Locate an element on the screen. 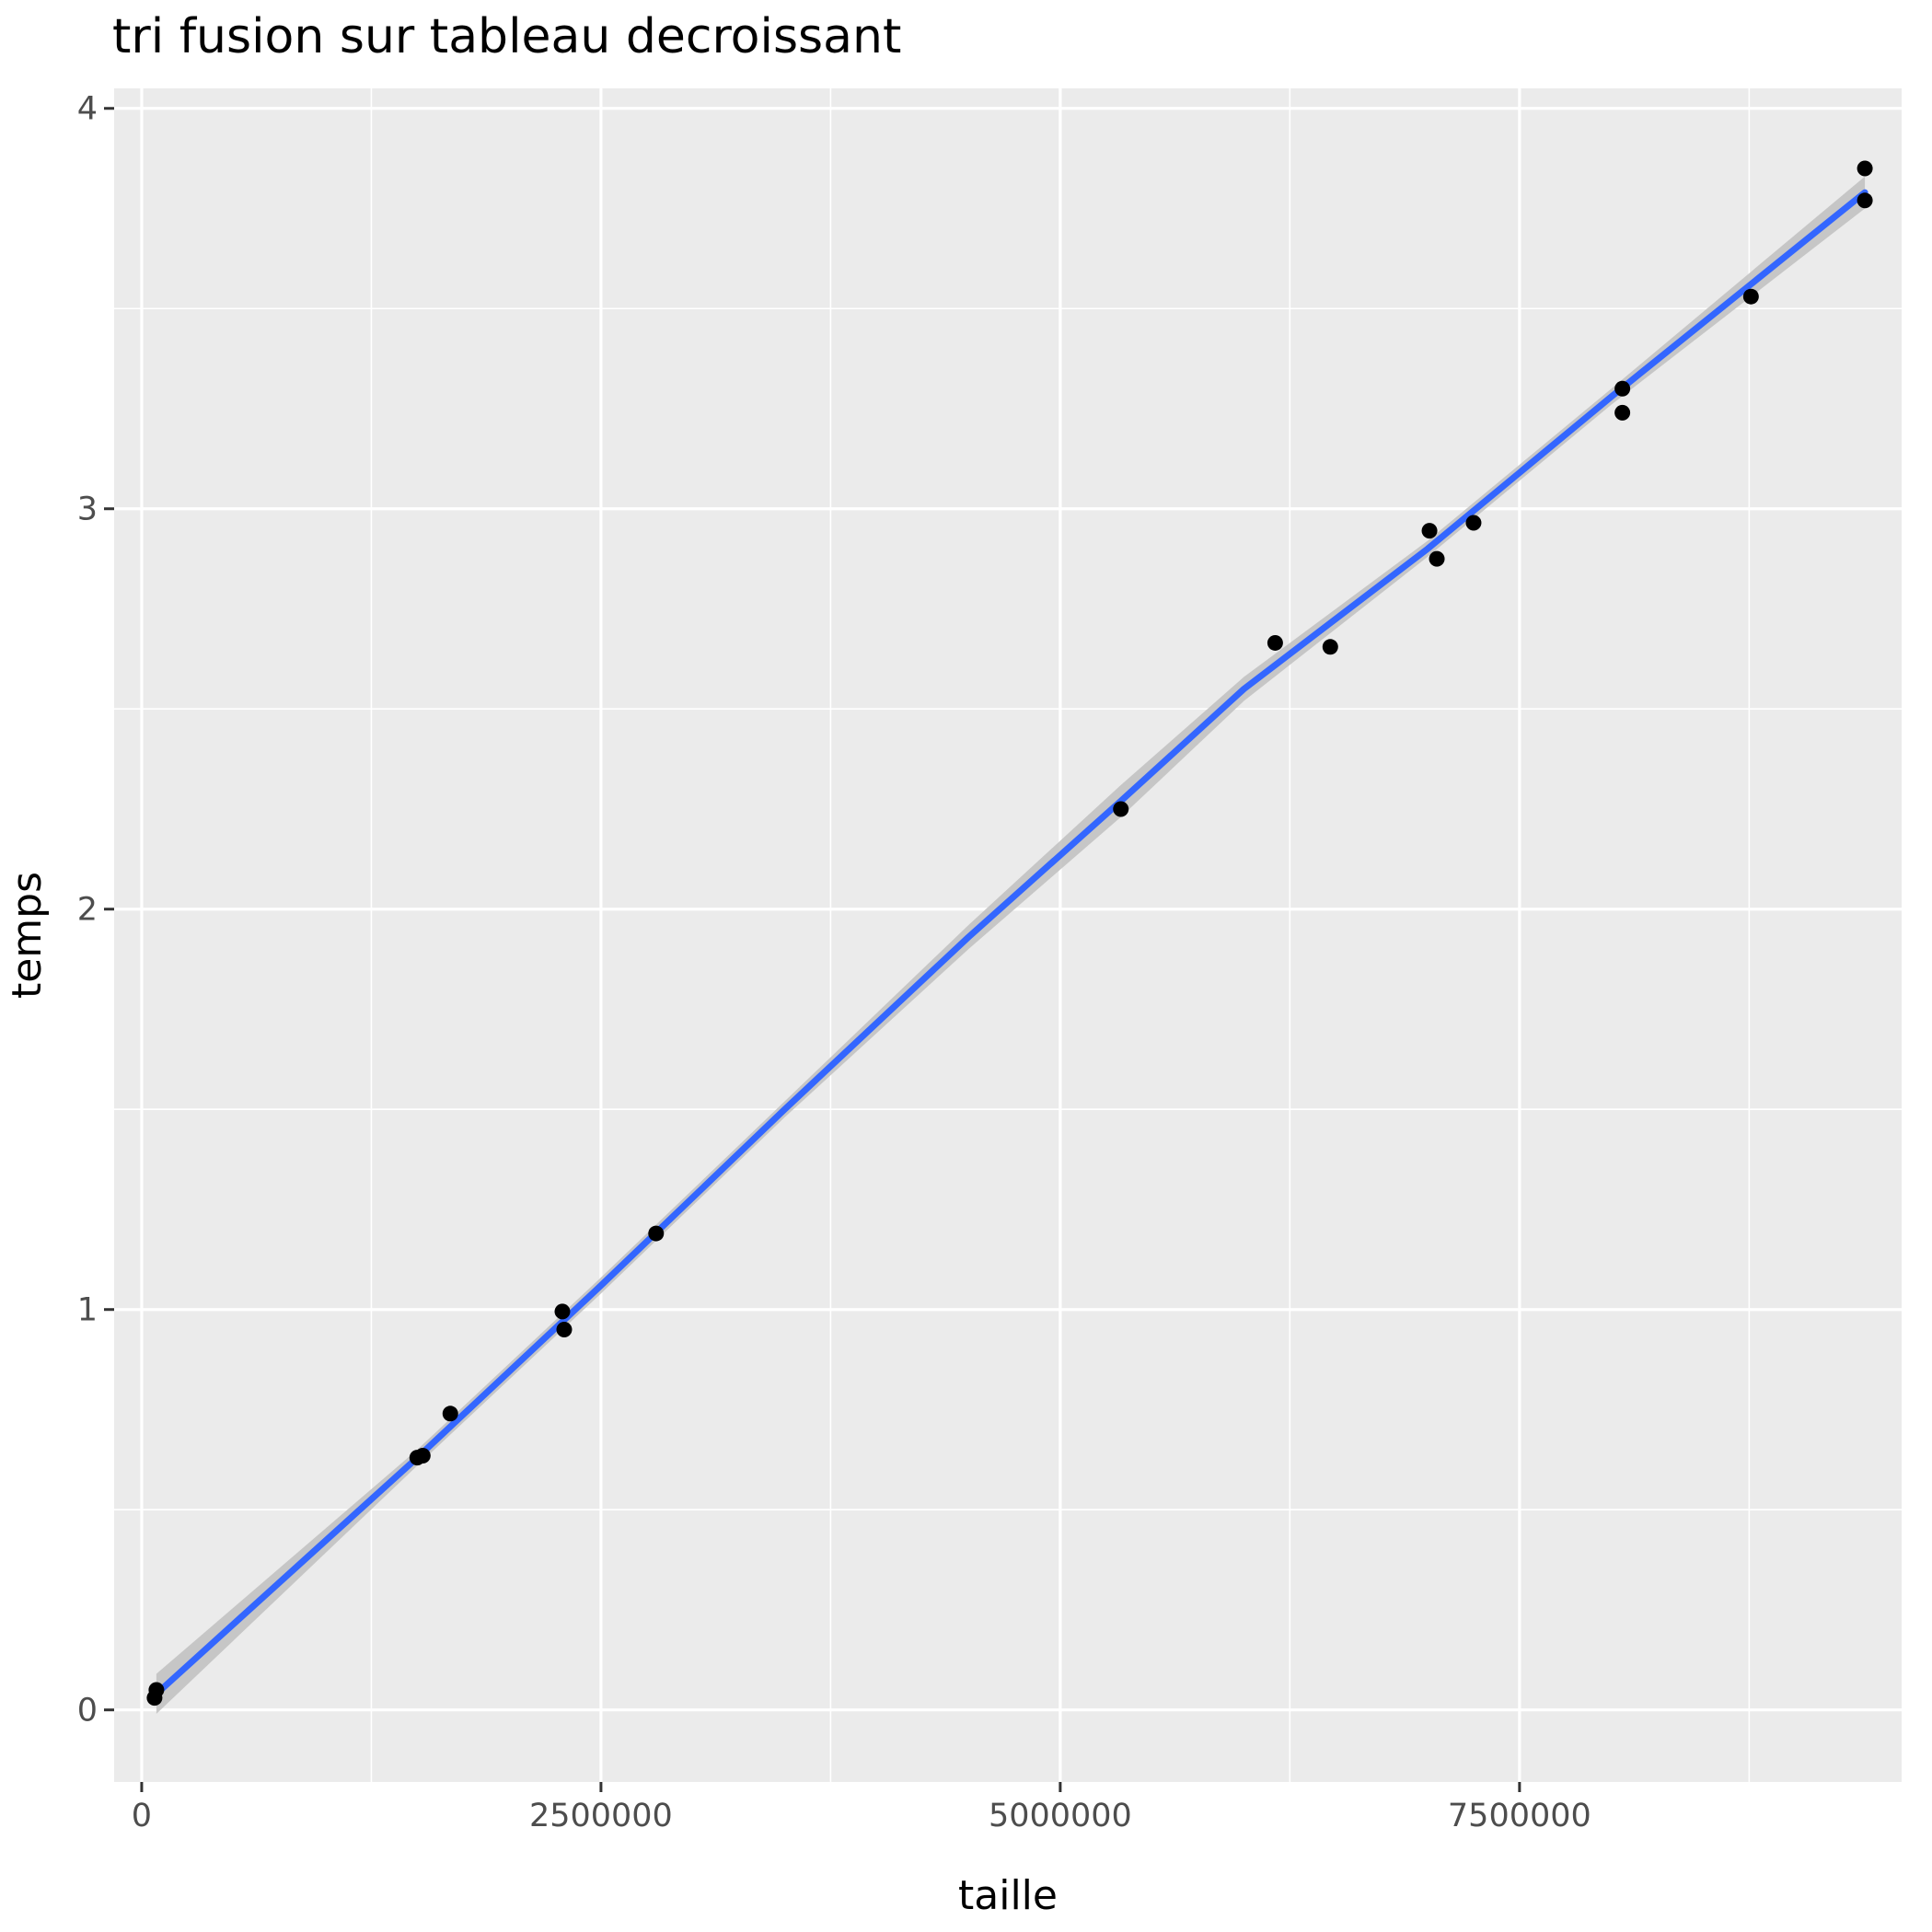 This screenshot has width=1932, height=1932. y-axis-title: temps is located at coordinates (28, 936).